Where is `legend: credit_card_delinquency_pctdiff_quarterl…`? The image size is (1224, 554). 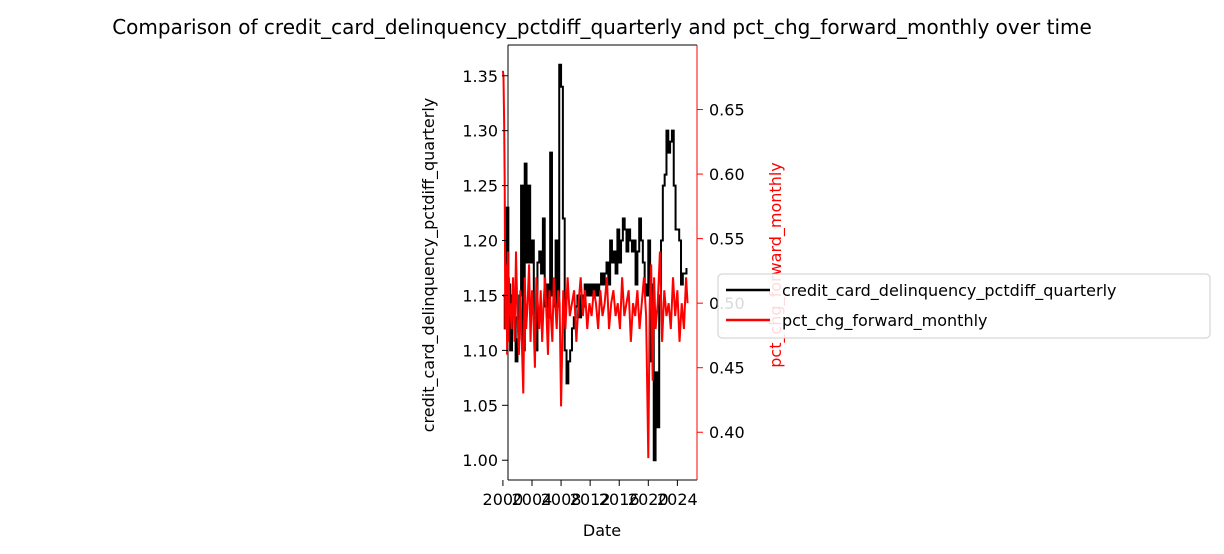
legend: credit_card_delinquency_pctdiff_quarterl… is located at coordinates (964, 306).